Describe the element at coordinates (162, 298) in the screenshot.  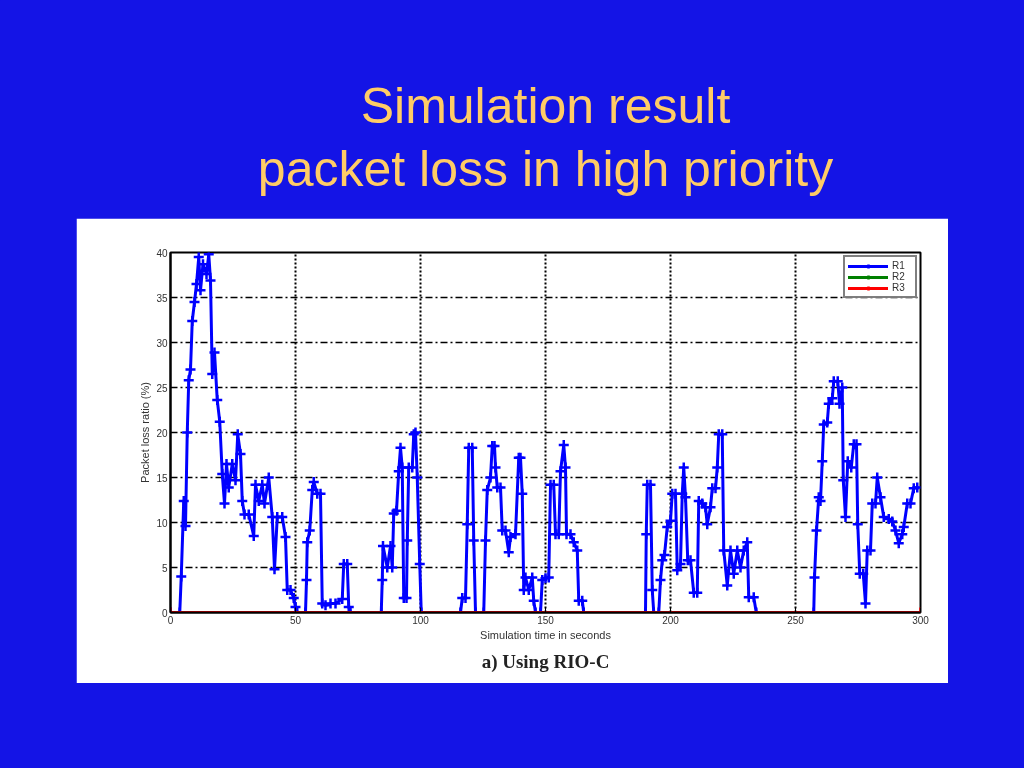
I see `y-tick-label: 35` at that location.